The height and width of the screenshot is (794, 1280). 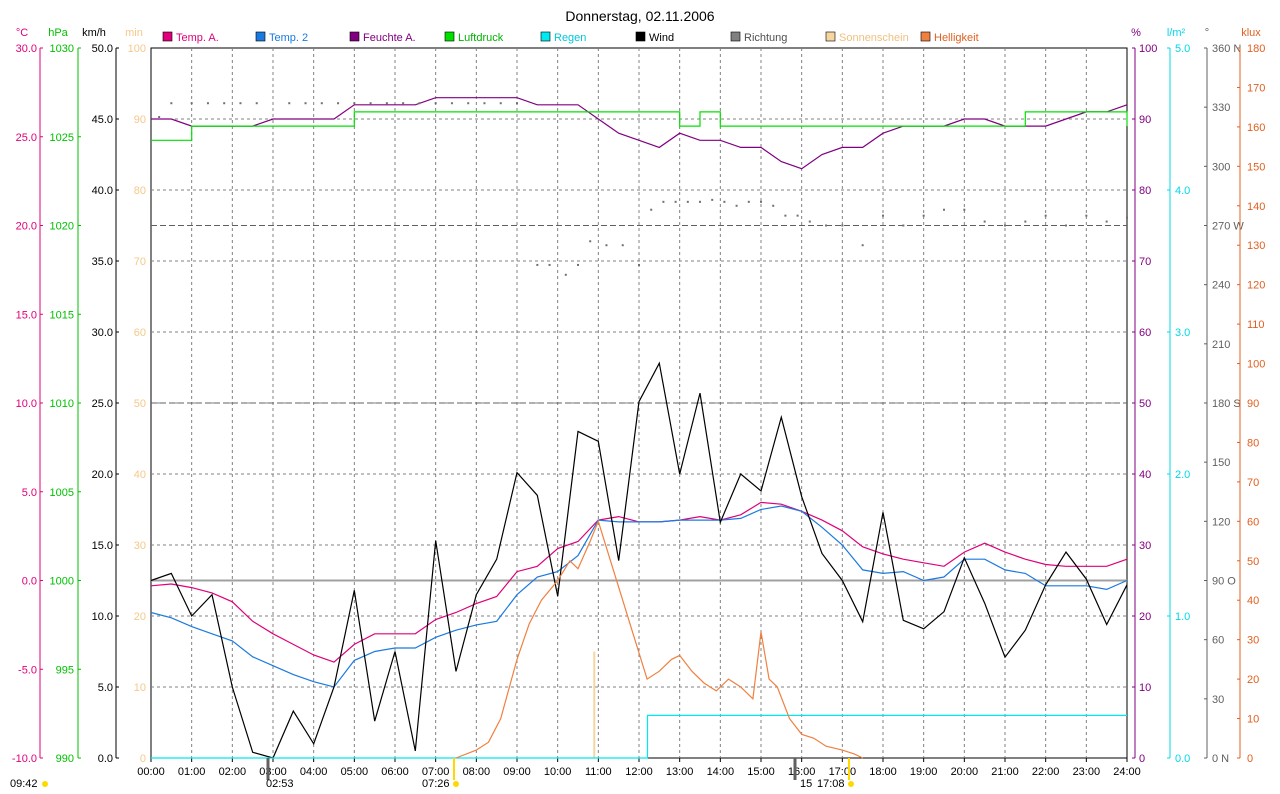 I want to click on x-tick-label: 01:00, so click(x=192, y=772).